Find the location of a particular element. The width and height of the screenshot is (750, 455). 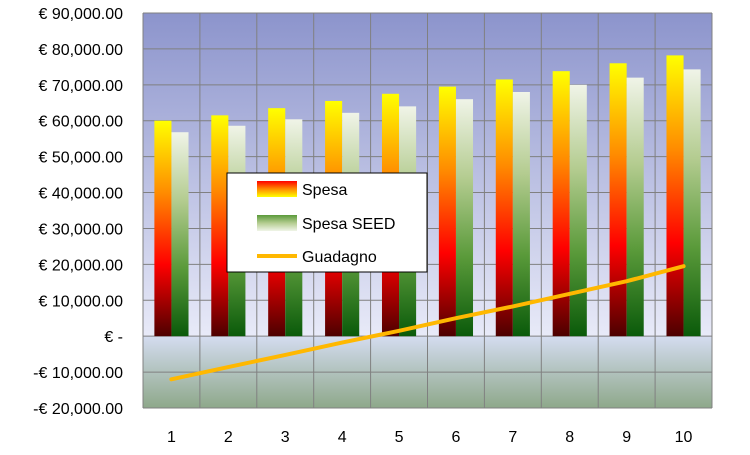

x-axis-tick-labels: 1 2 3 4 5 6 7 8 9 10 is located at coordinates (430, 437).